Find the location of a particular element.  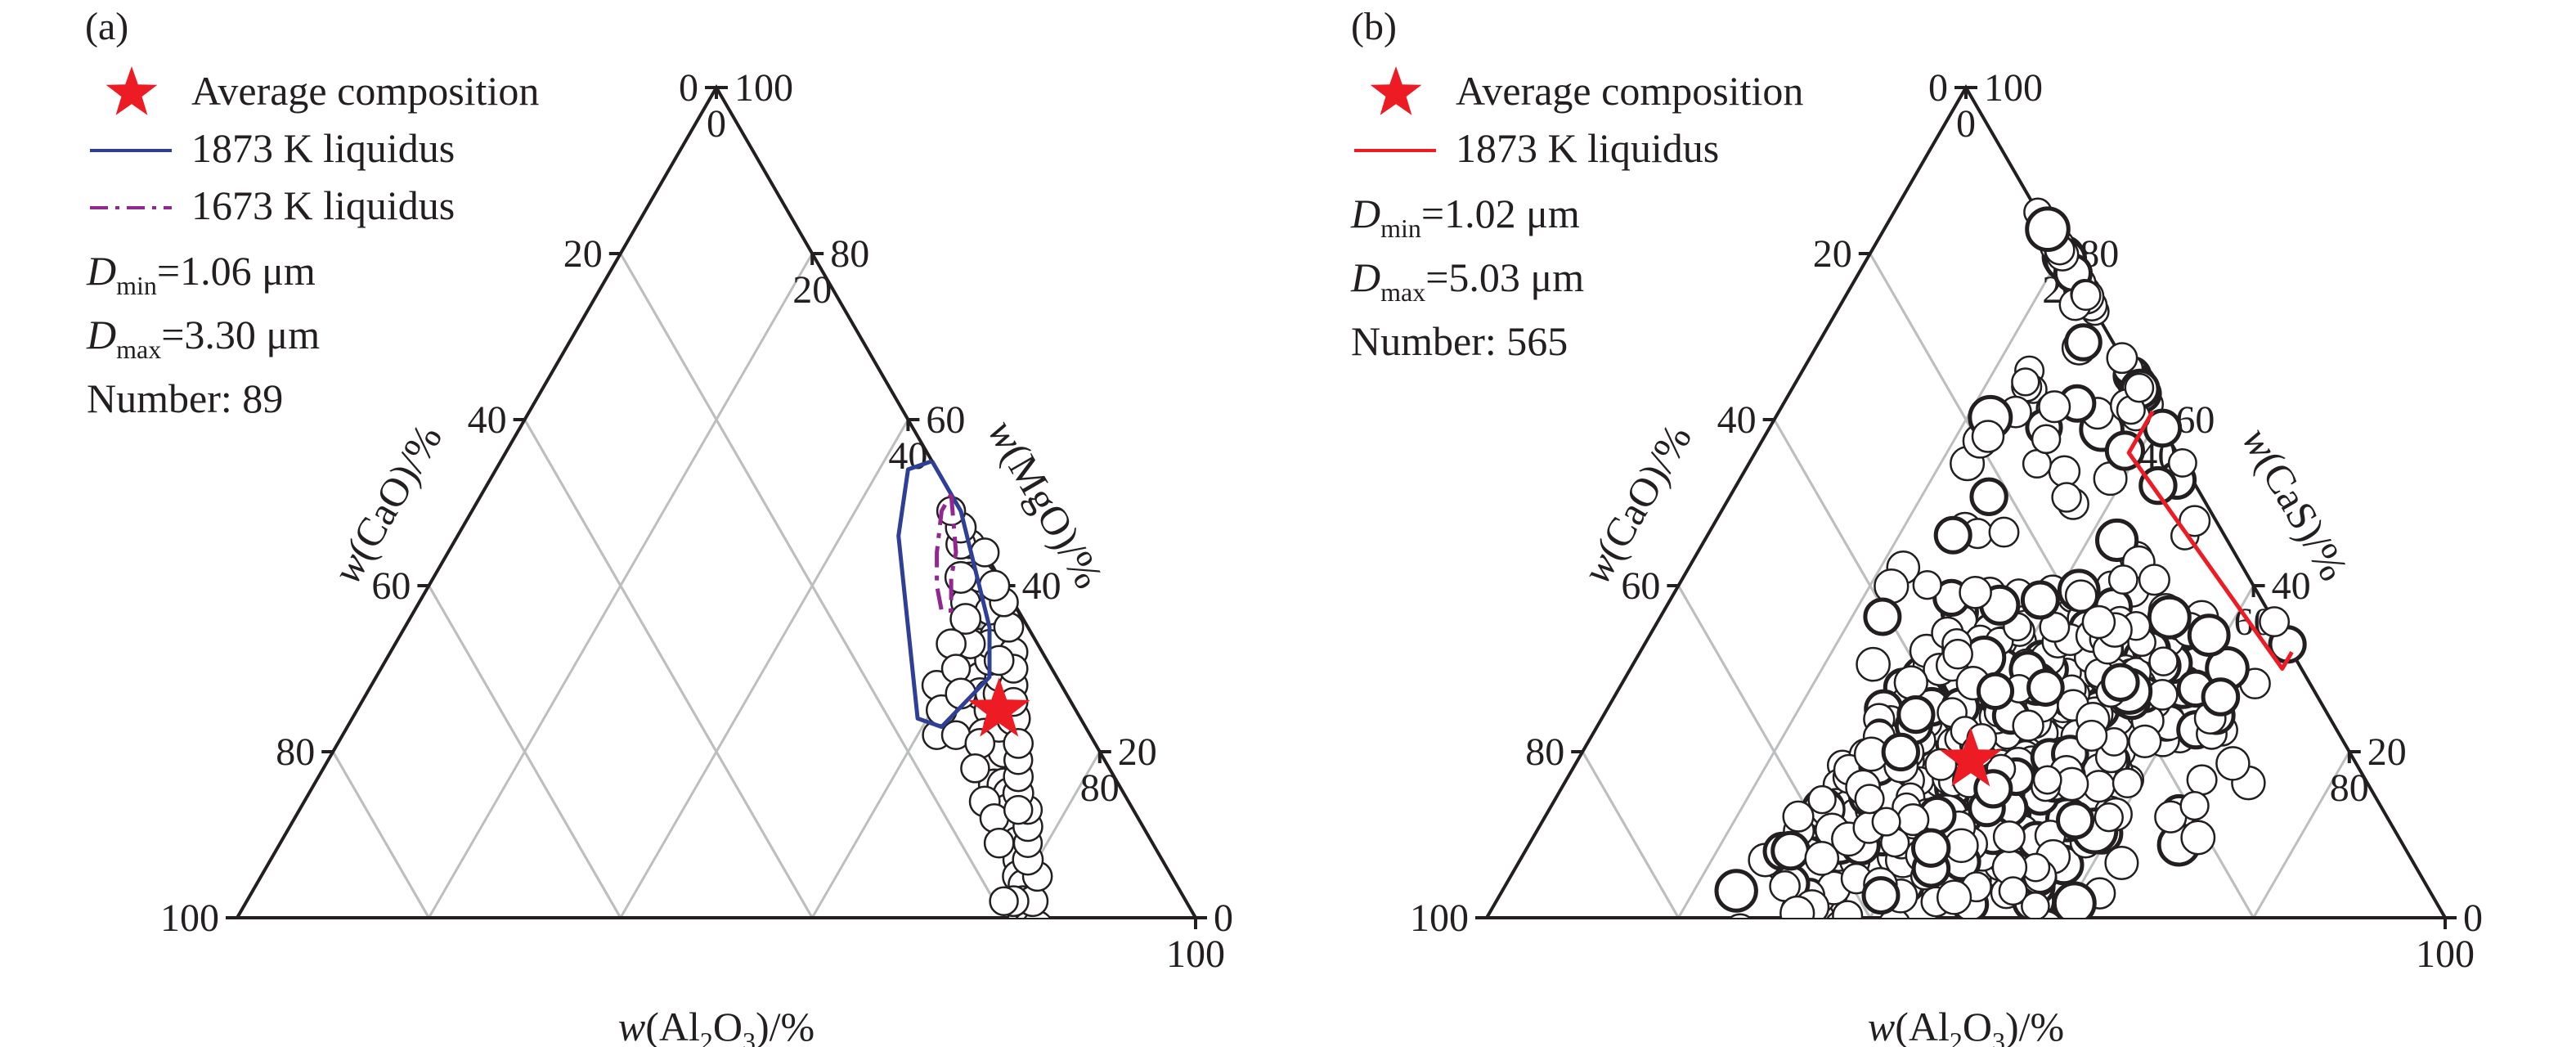

legend: Average composition 1873 K liquidus is located at coordinates (1578, 118).